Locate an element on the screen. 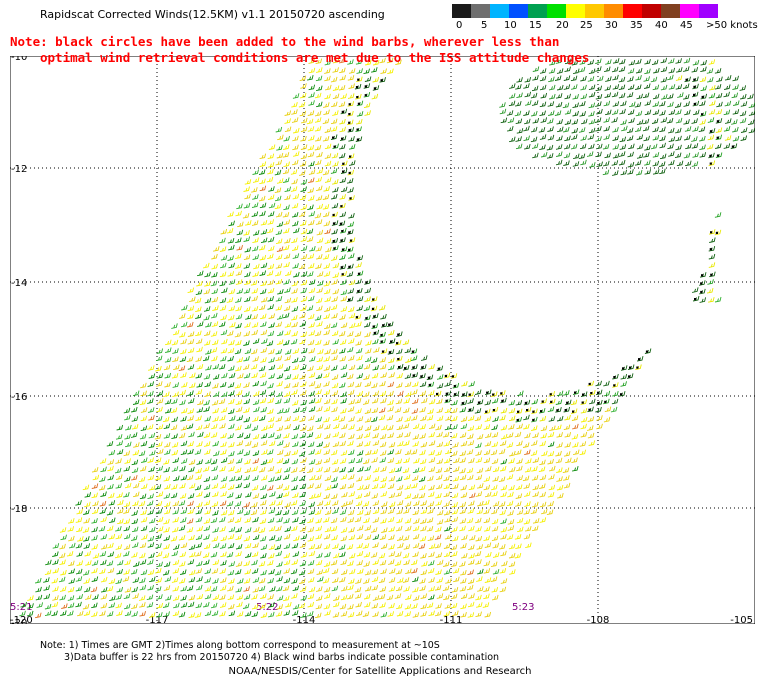 The width and height of the screenshot is (760, 688). longitude-label: -105 is located at coordinates (741, 619).